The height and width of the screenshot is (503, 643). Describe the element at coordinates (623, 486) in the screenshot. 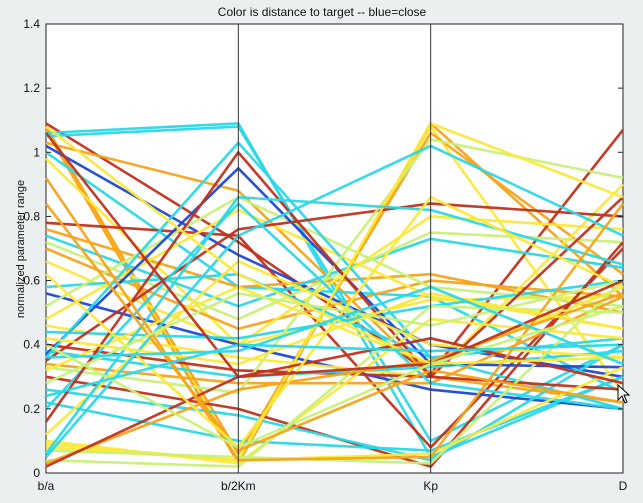

I see `x-tick-label: D` at that location.